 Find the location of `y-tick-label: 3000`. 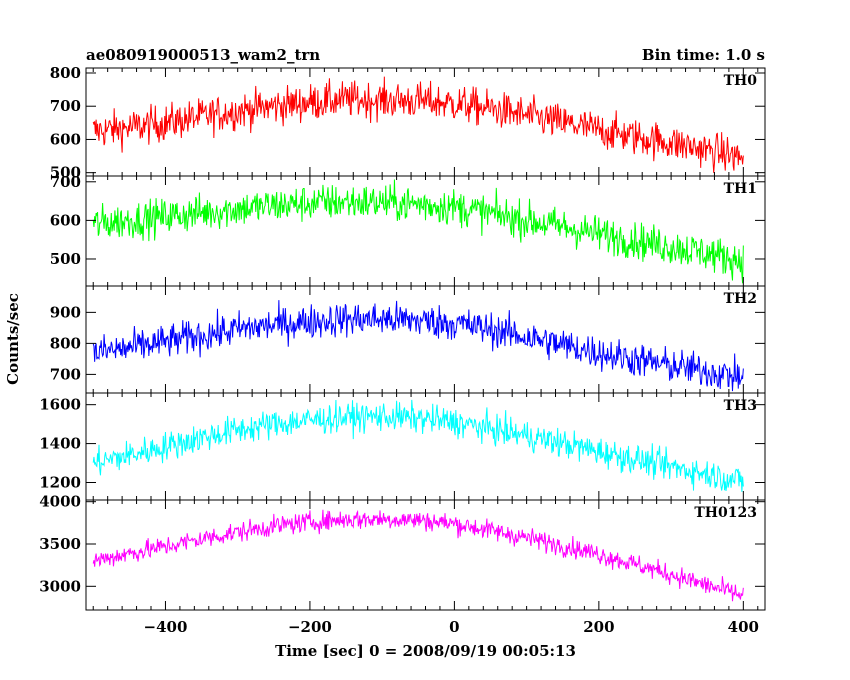

y-tick-label: 3000 is located at coordinates (60, 586).